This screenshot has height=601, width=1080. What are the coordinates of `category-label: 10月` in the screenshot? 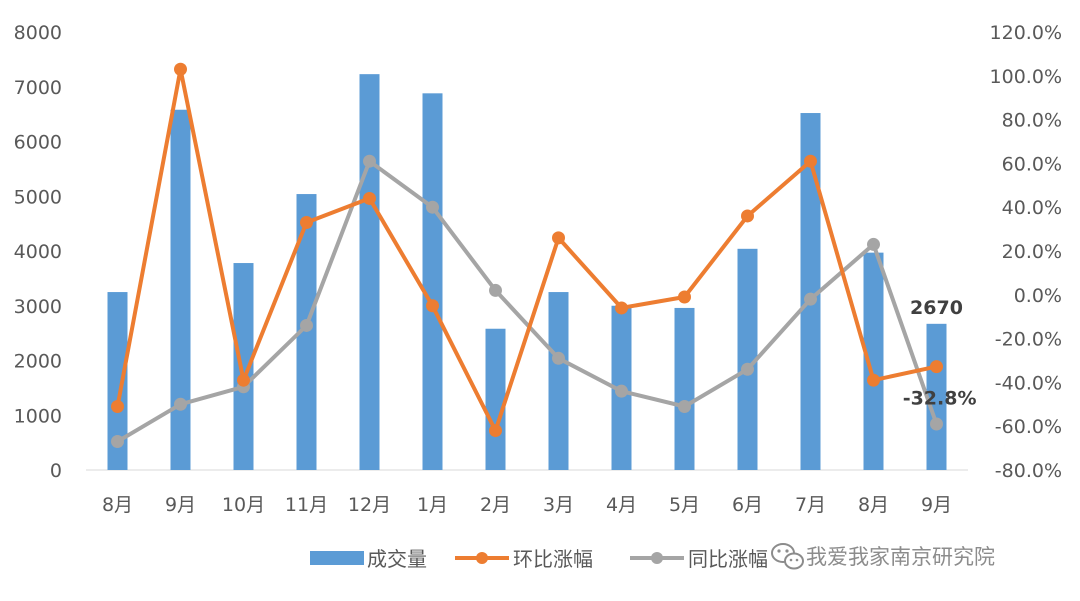 It's located at (243, 505).